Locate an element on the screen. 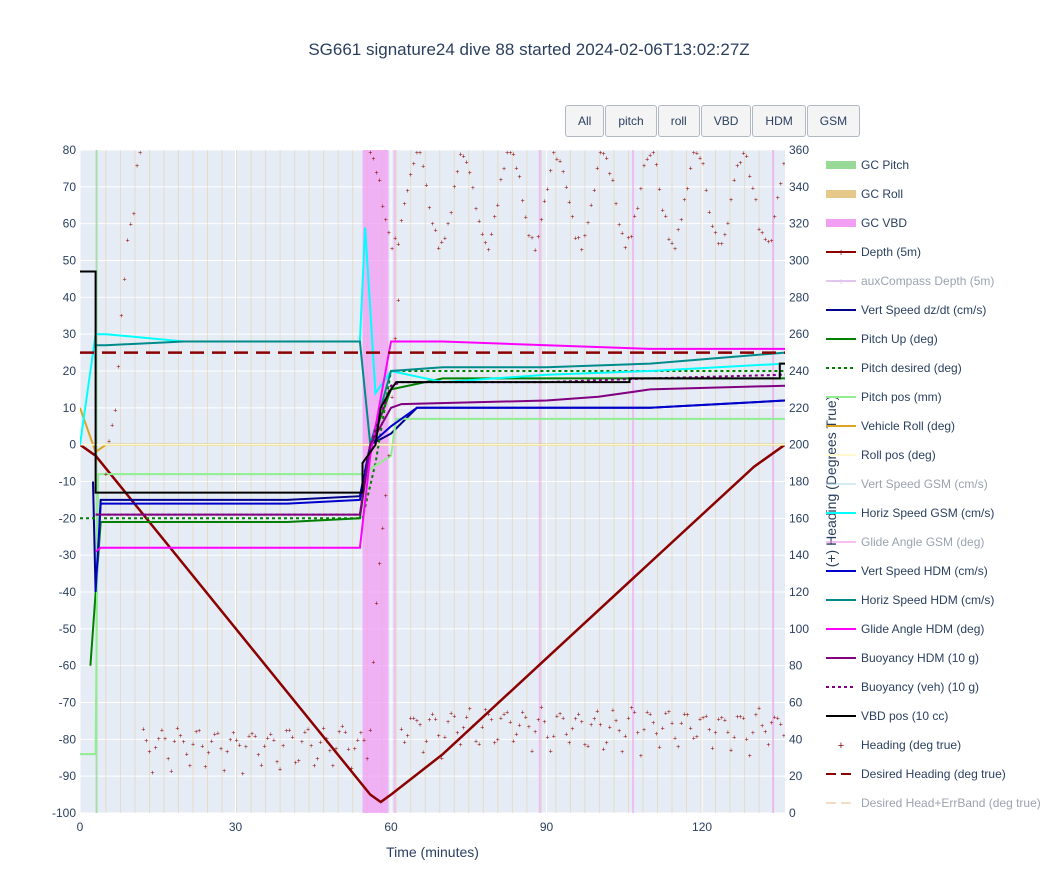  legend-item: Buoyancy (veh) (10 g) is located at coordinates (941, 687).